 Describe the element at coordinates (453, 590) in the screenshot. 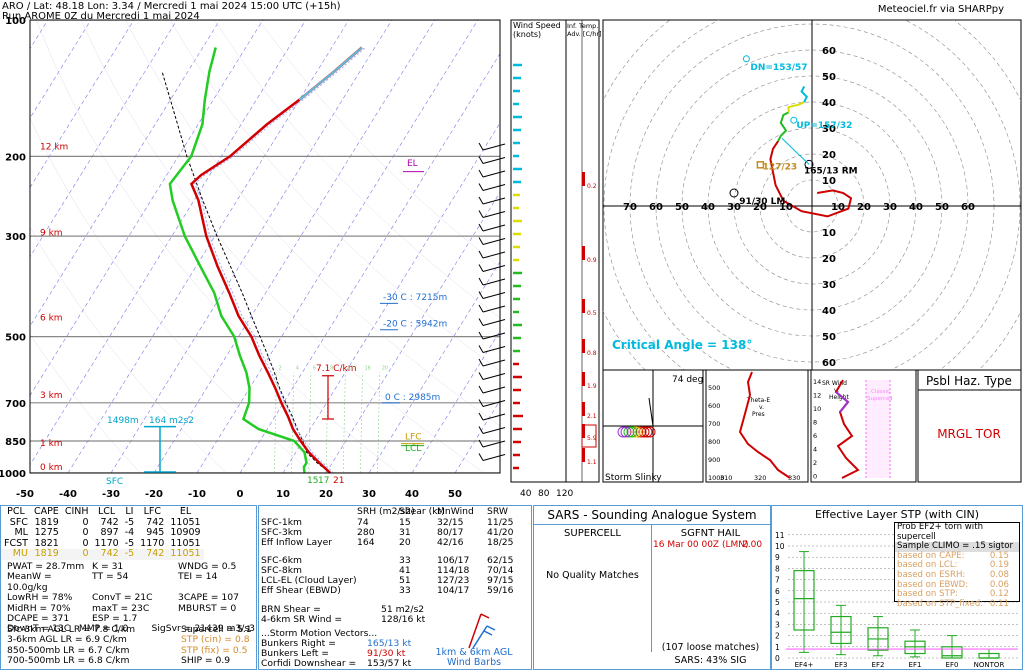

I see `kinematics-cell: 104/17` at that location.